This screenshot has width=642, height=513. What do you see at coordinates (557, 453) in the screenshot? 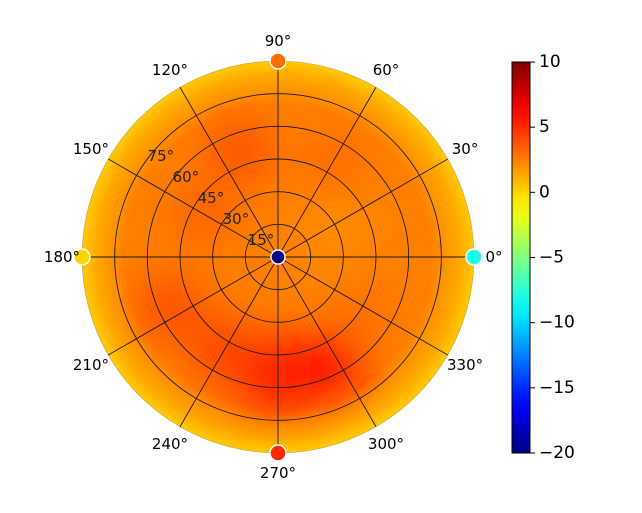
I see `colorbar-tick-label: −20` at bounding box center [557, 453].